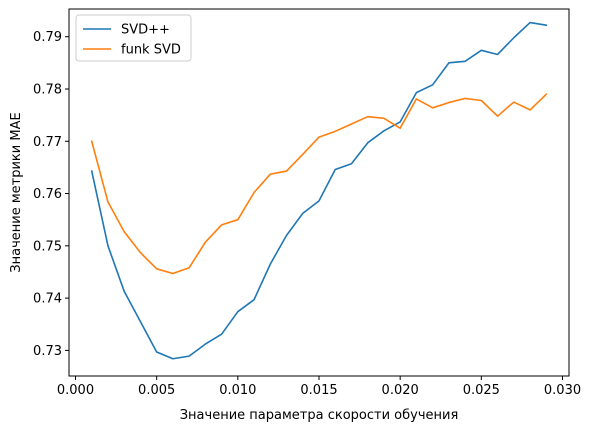 This screenshot has width=589, height=432. I want to click on y-tick-label: 0.74, so click(47, 299).